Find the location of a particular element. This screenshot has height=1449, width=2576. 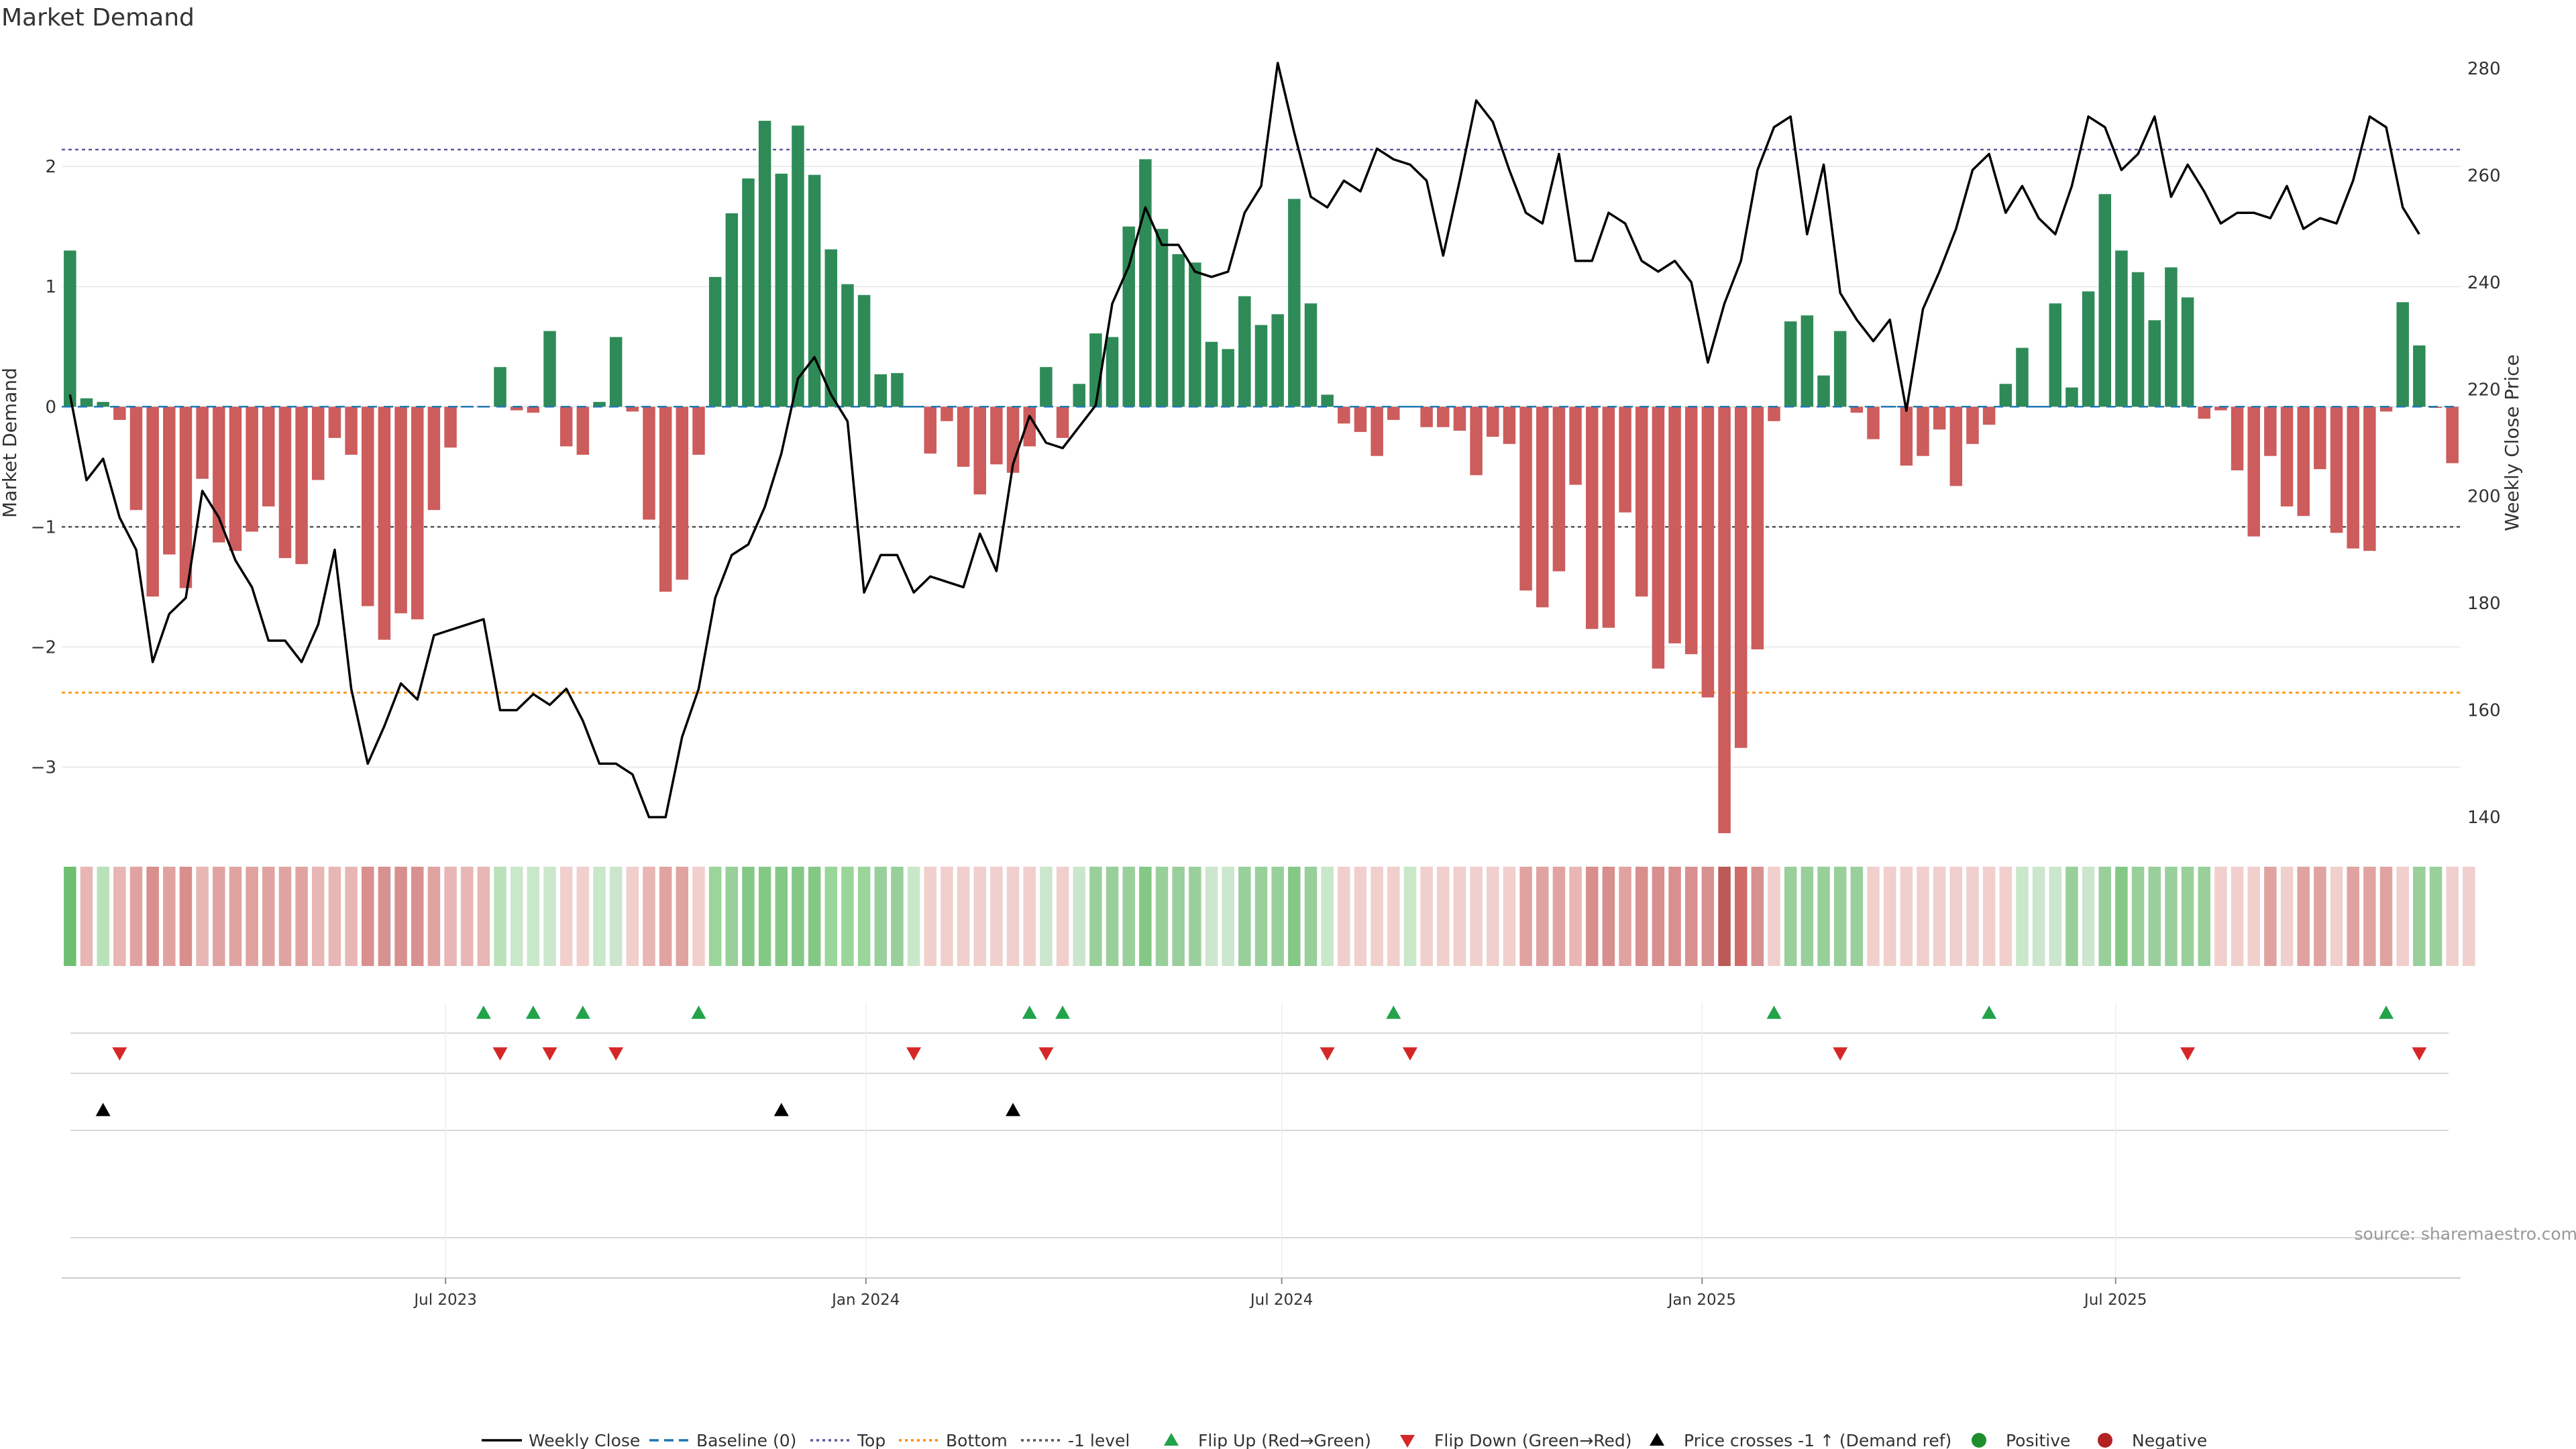

y-tick-label: −1 is located at coordinates (43, 527).